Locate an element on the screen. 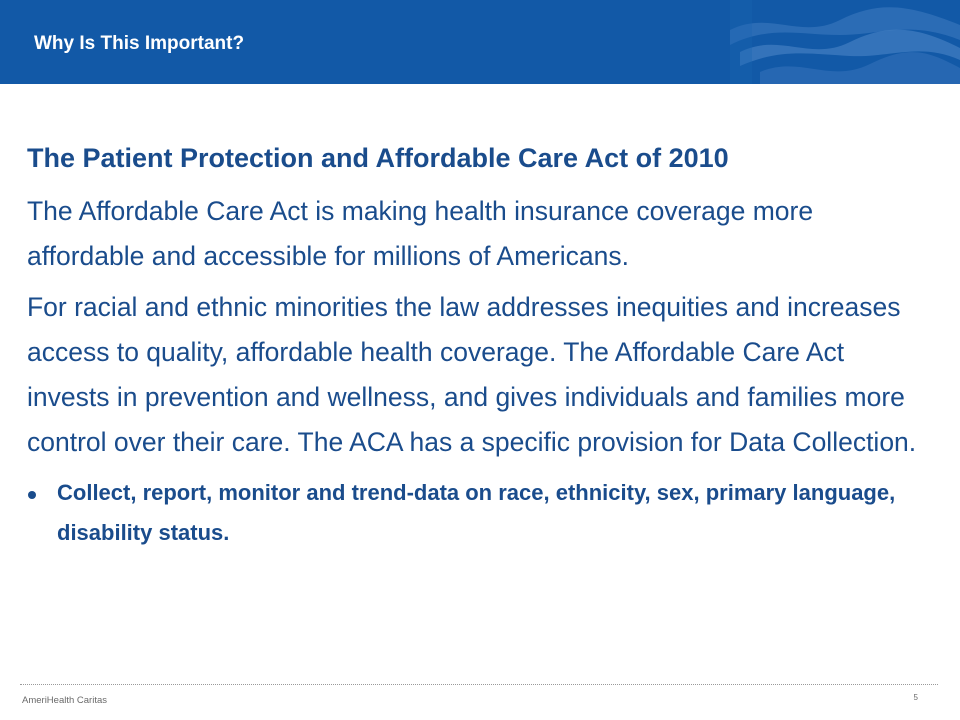 The width and height of the screenshot is (960, 720). footer-divider is located at coordinates (479, 684).